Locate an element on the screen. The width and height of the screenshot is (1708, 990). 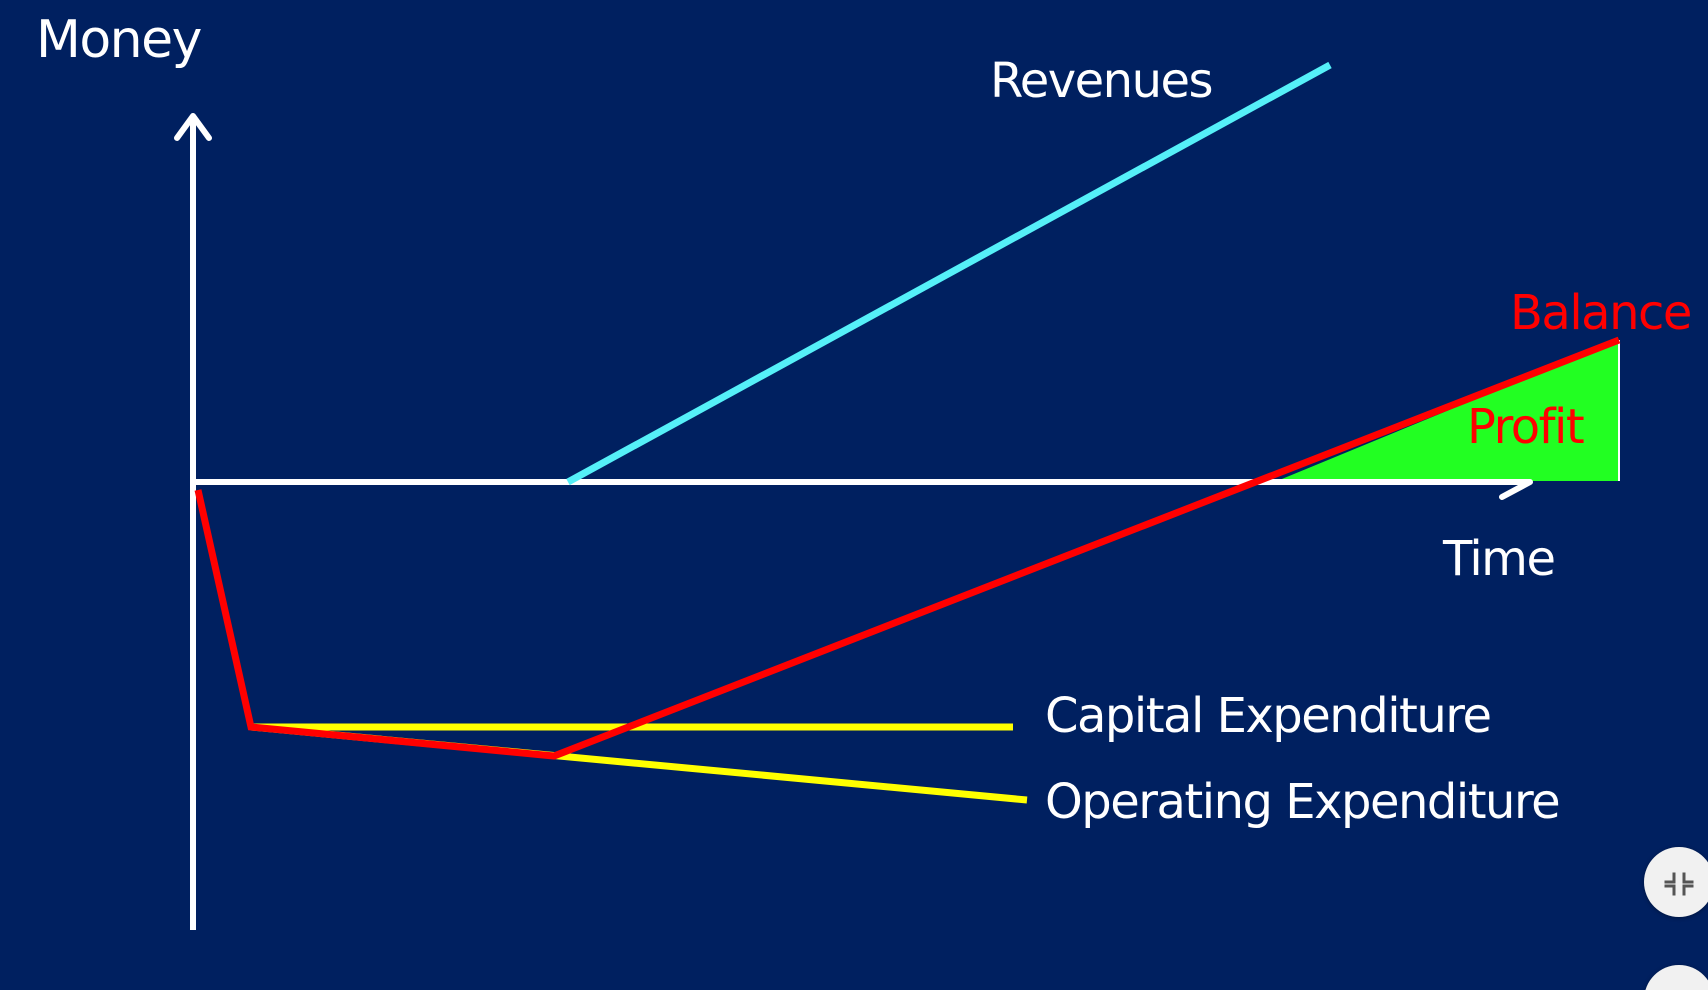
opex-label: Operating Expenditure is located at coordinates (1303, 802).